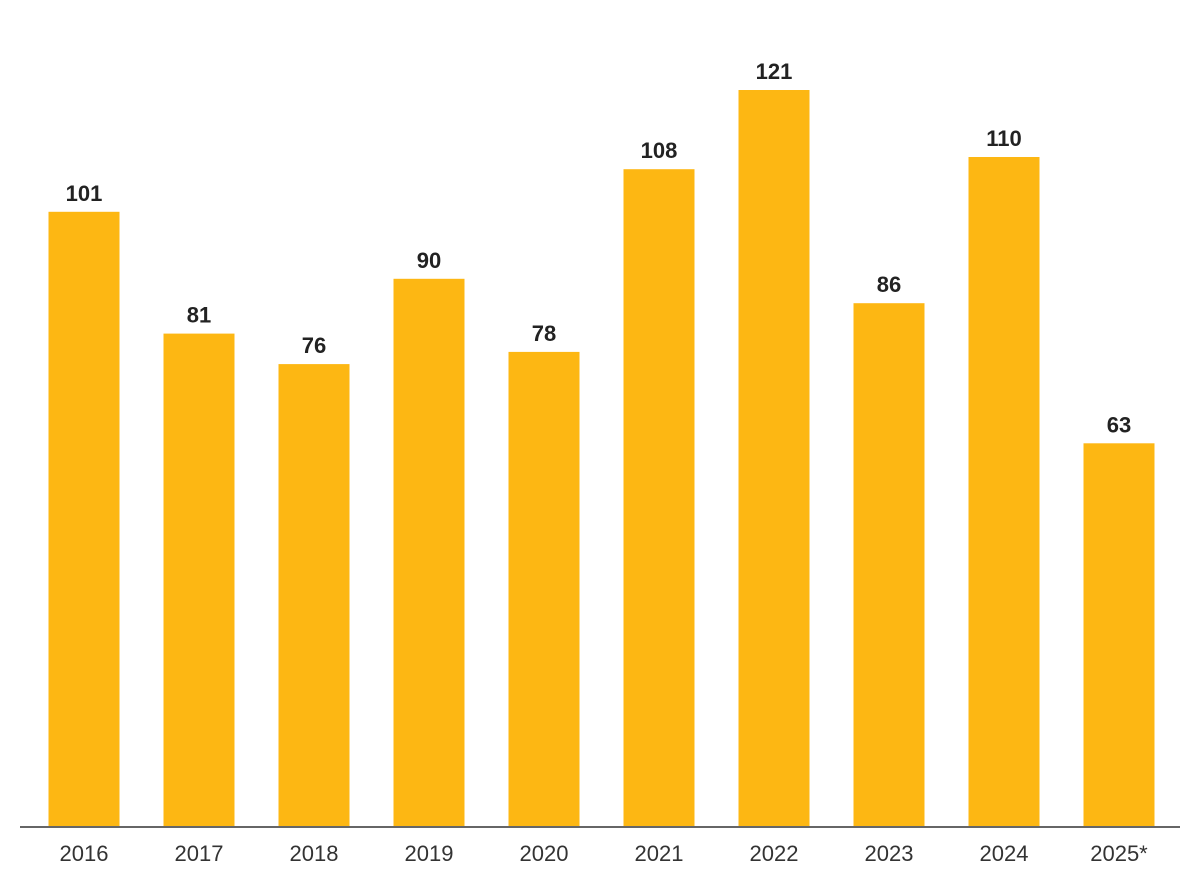 The height and width of the screenshot is (882, 1200). I want to click on data-label-2018: 76, so click(314, 345).